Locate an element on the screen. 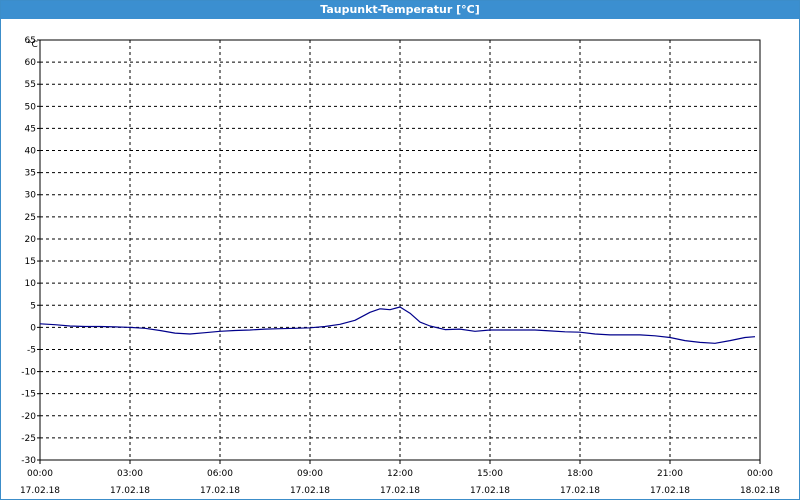 This screenshot has height=500, width=800. y-tick-label: 55 is located at coordinates (30, 85).